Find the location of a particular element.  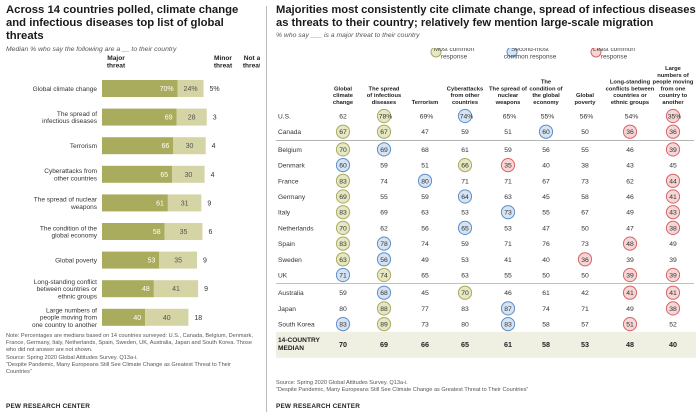

row-country: Japan is located at coordinates (287, 309).